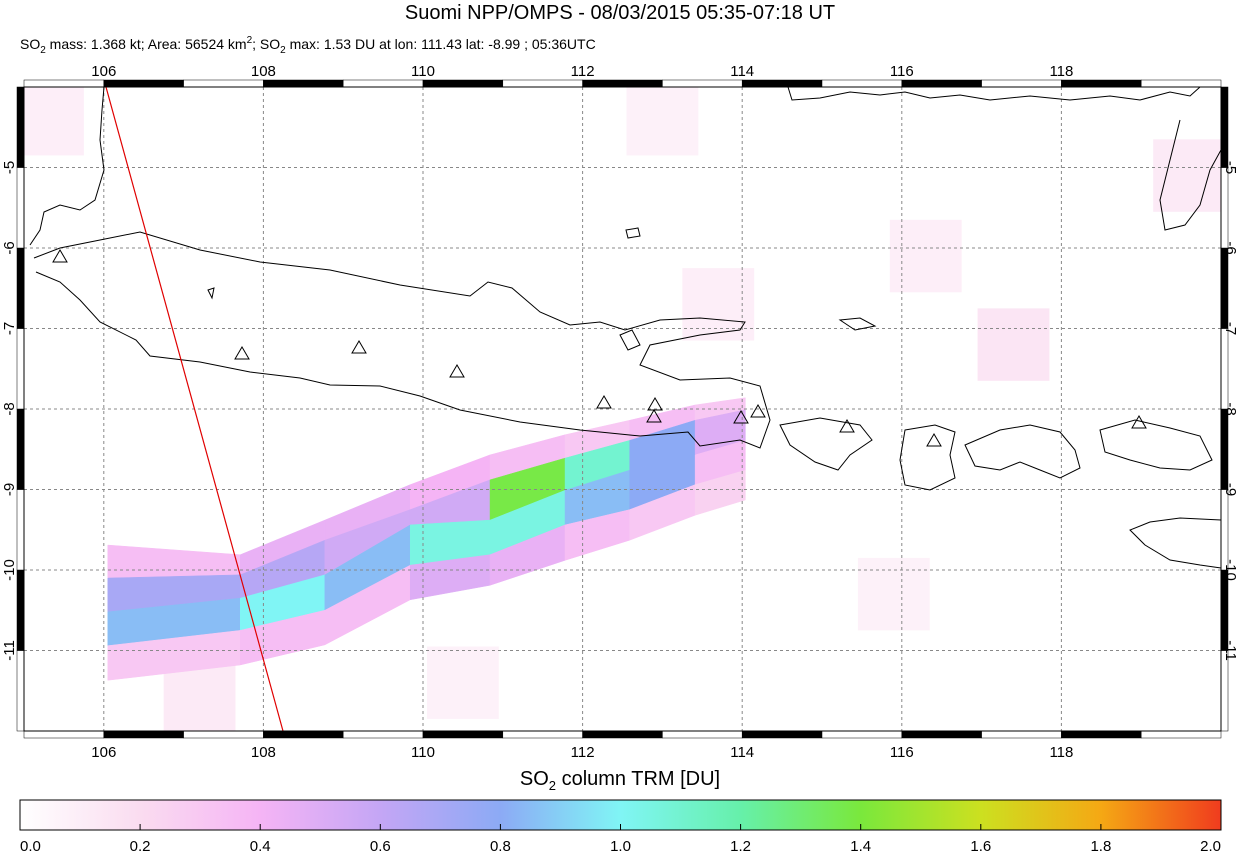 The width and height of the screenshot is (1239, 855). What do you see at coordinates (1100, 846) in the screenshot?
I see `colorbar-tick-label: 1.8` at bounding box center [1100, 846].